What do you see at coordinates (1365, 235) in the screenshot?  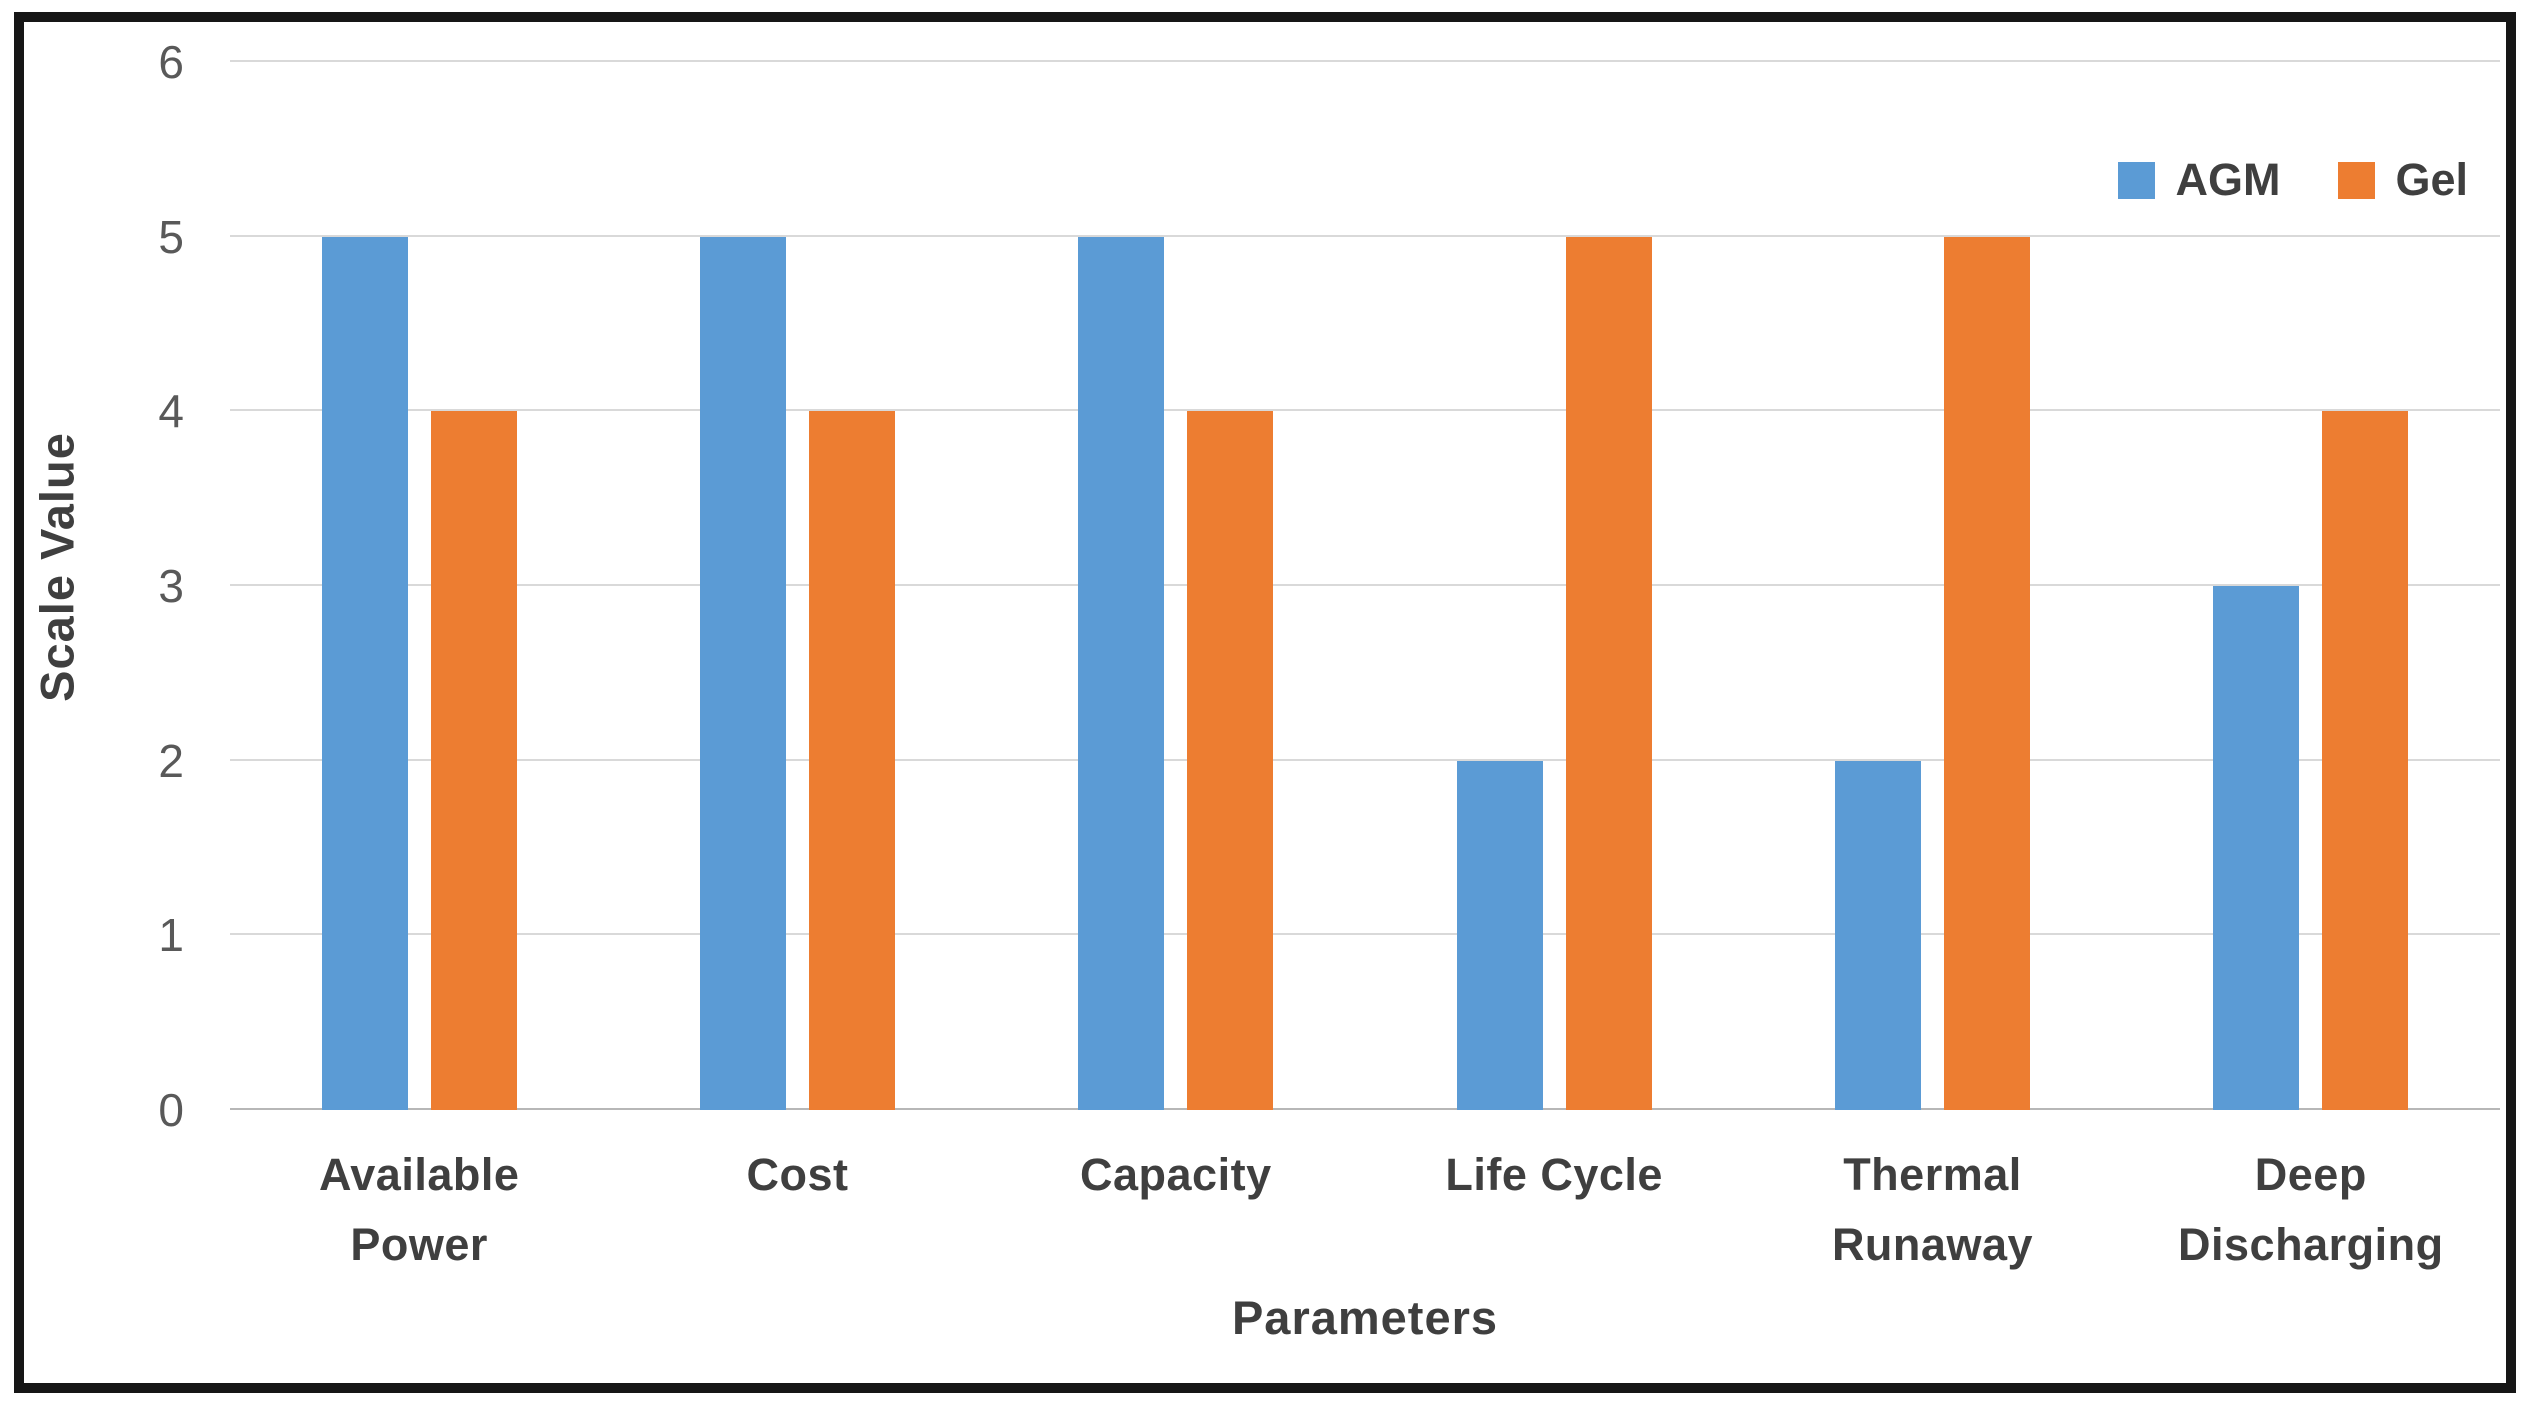 I see `gridline-y5` at bounding box center [1365, 235].